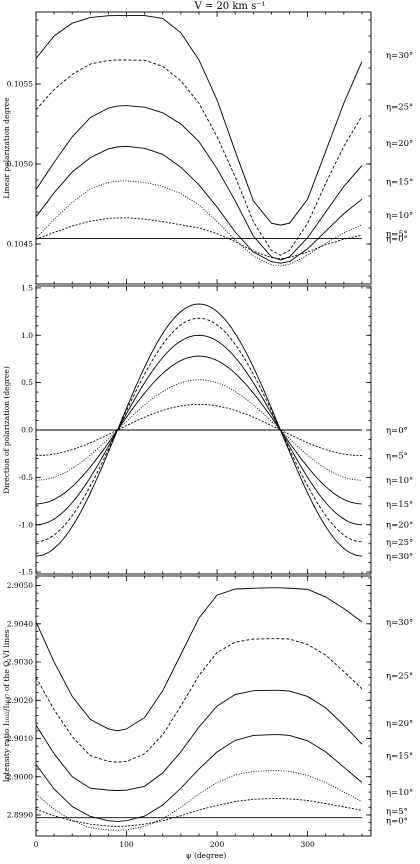  What do you see at coordinates (20, 84) in the screenshot?
I see `y-tick-label: 0.1055` at bounding box center [20, 84].